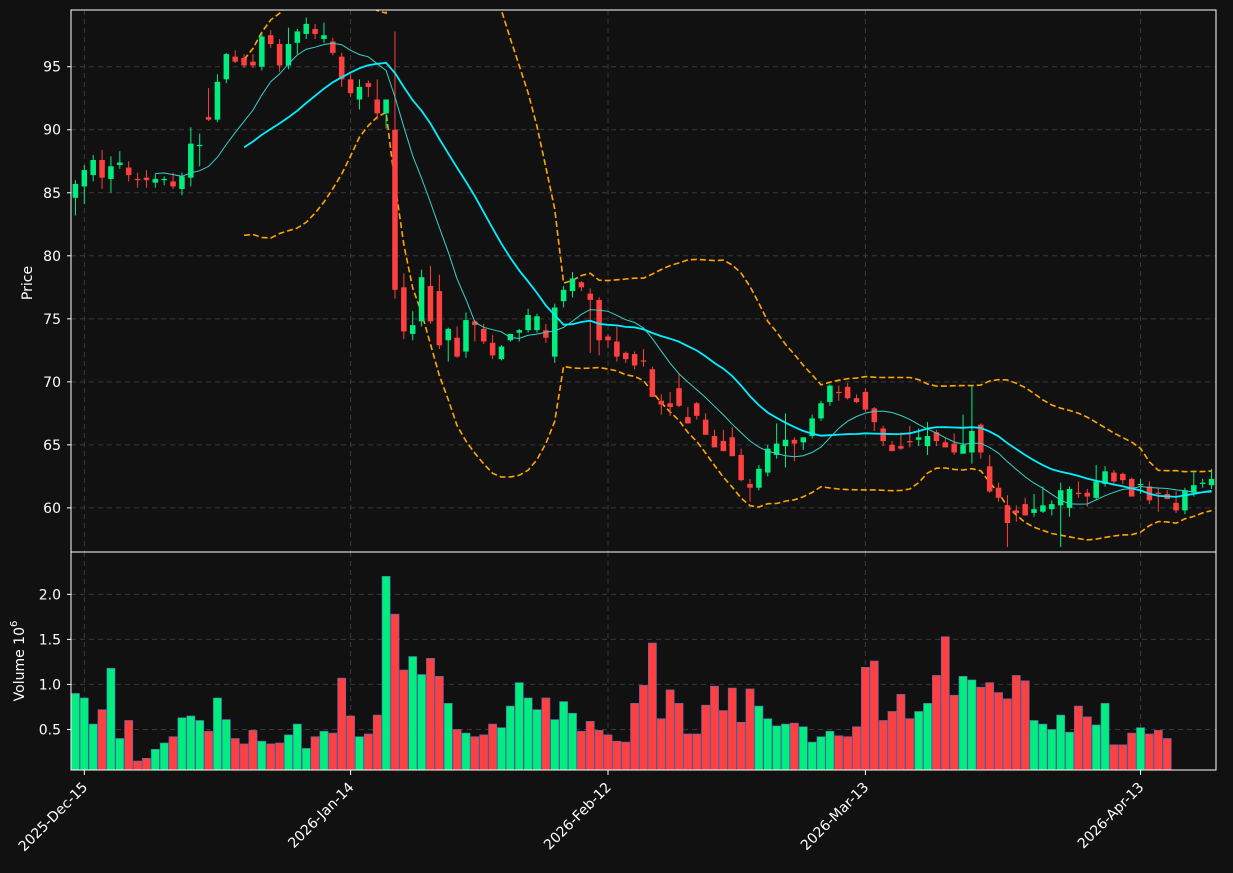 Image resolution: width=1233 pixels, height=873 pixels. Describe the element at coordinates (53, 817) in the screenshot. I see `x-tick-label: 2025-Dec-15` at that location.